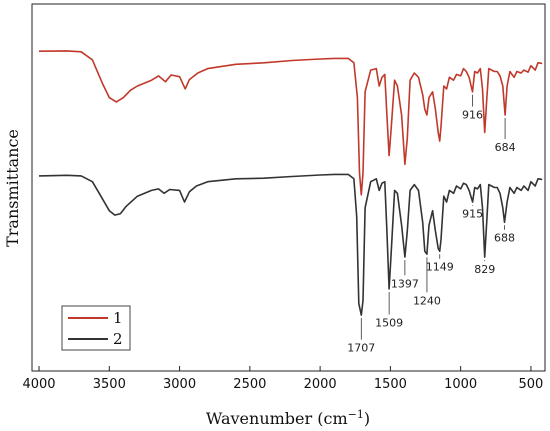  I want to click on x-axis-title-end: ), so click(367, 418).